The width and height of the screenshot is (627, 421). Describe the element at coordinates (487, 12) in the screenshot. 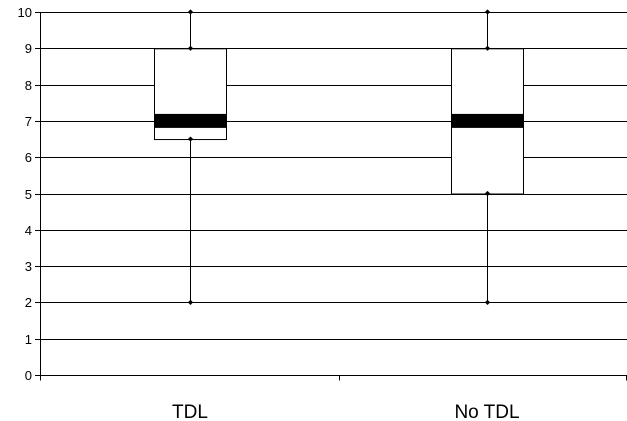

I see `point-no-tdl-max` at that location.